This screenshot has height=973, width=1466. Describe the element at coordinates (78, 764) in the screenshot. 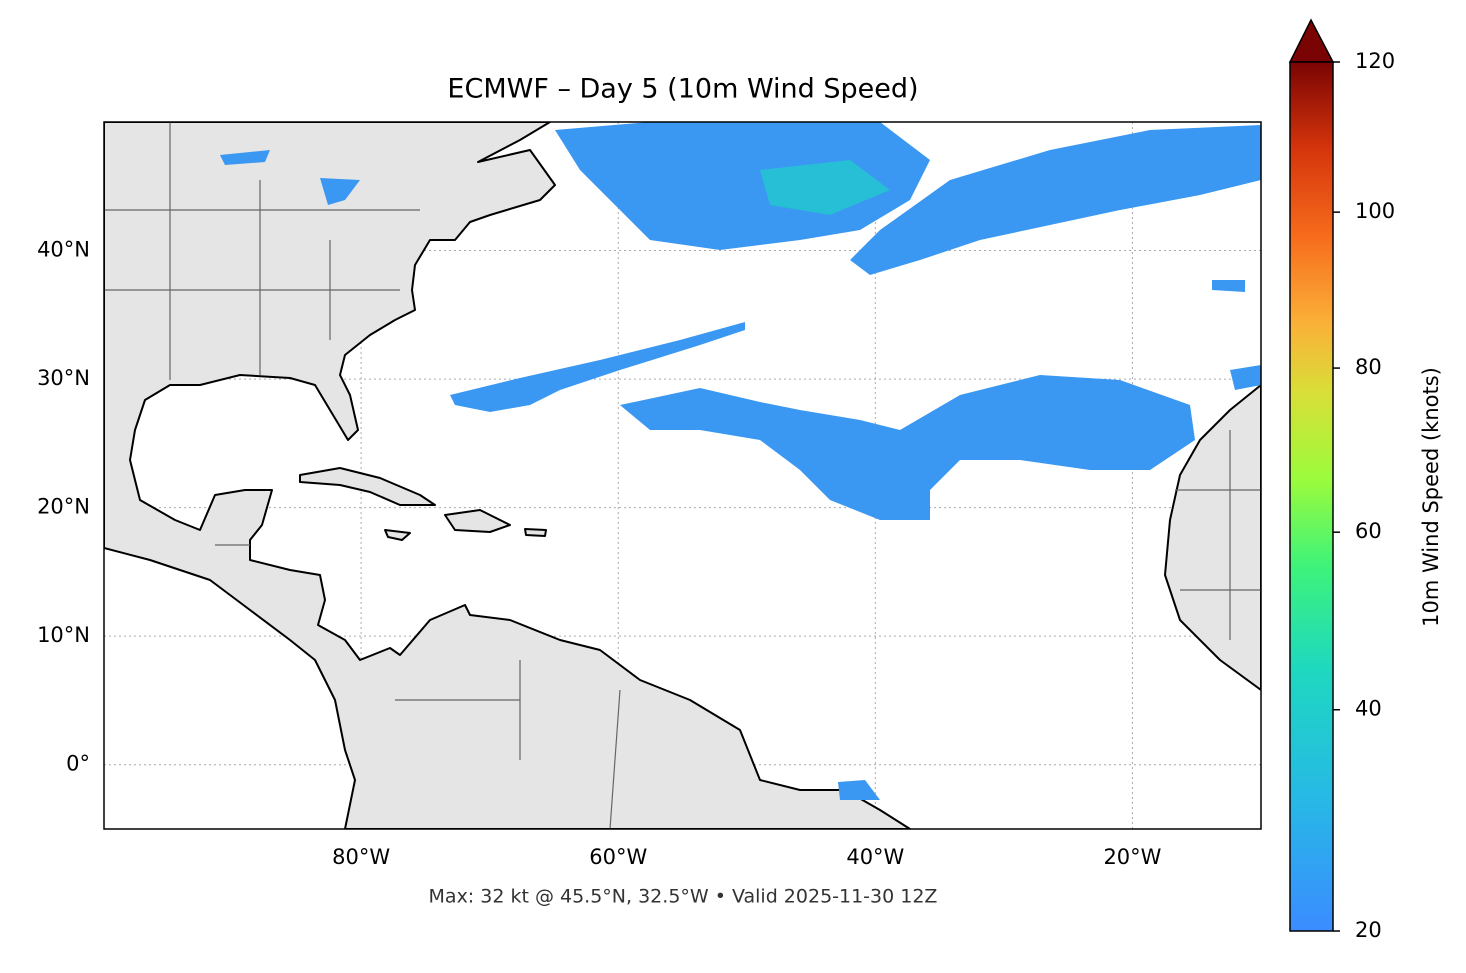

I see `y-tick-label: 0°` at that location.